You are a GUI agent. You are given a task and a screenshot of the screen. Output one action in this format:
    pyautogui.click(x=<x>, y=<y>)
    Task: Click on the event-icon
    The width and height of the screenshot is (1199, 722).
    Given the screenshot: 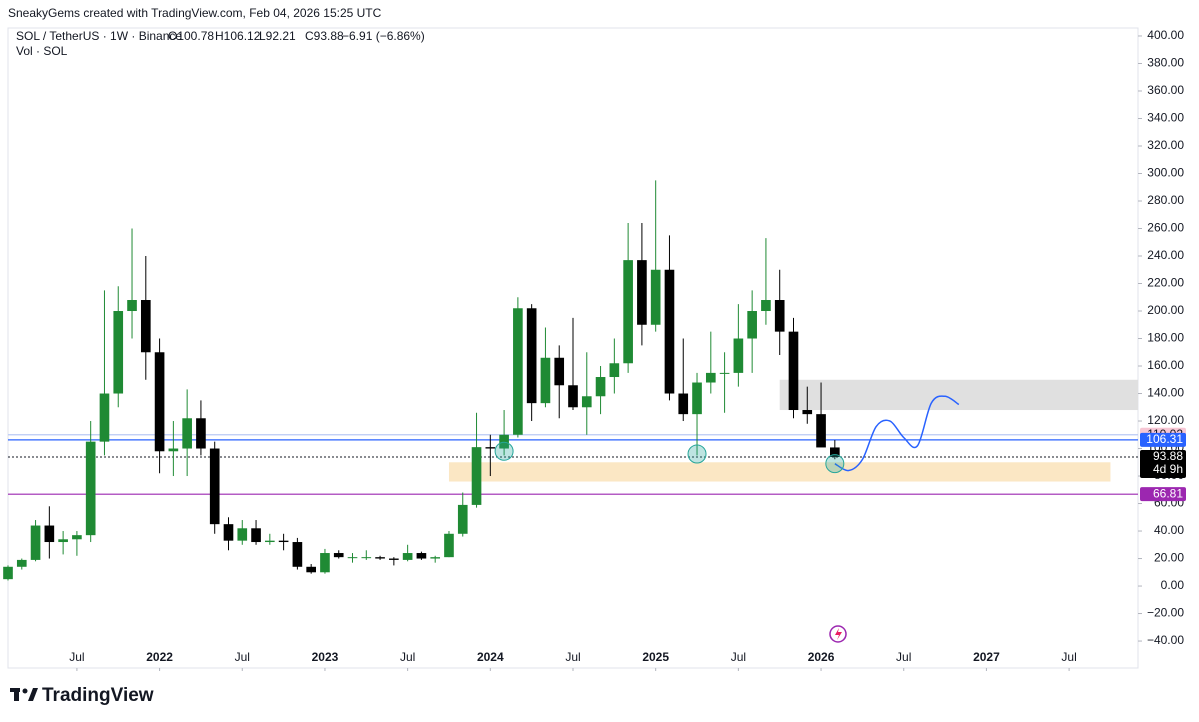 What is the action you would take?
    pyautogui.click(x=838, y=634)
    